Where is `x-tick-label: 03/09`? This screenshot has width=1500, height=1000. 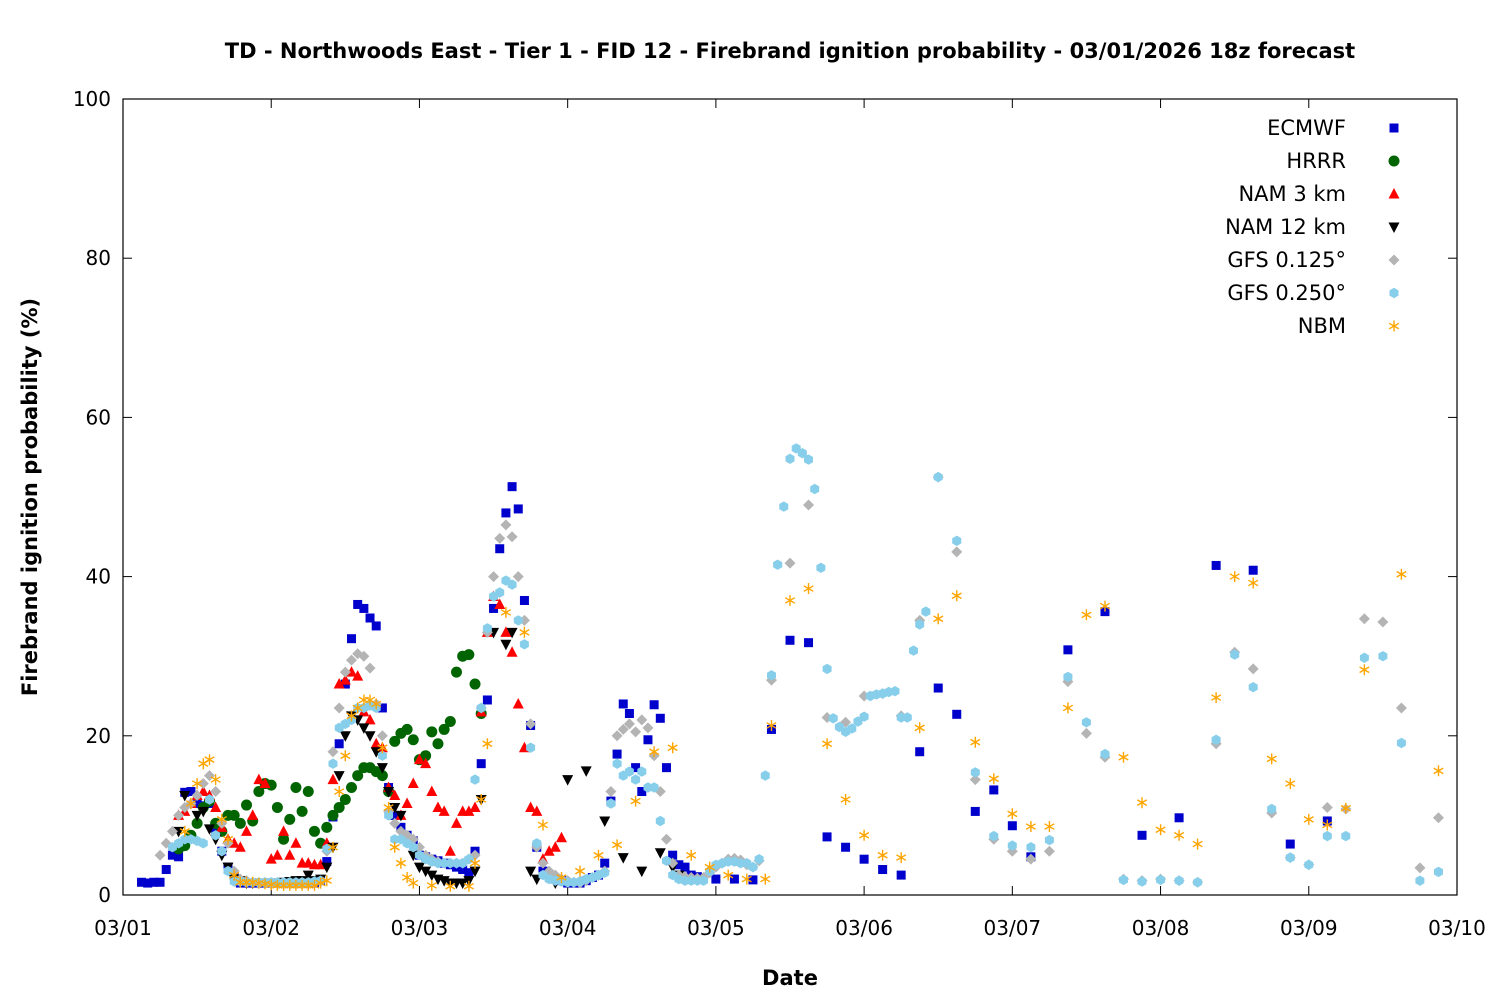
x-tick-label: 03/09 is located at coordinates (1309, 928).